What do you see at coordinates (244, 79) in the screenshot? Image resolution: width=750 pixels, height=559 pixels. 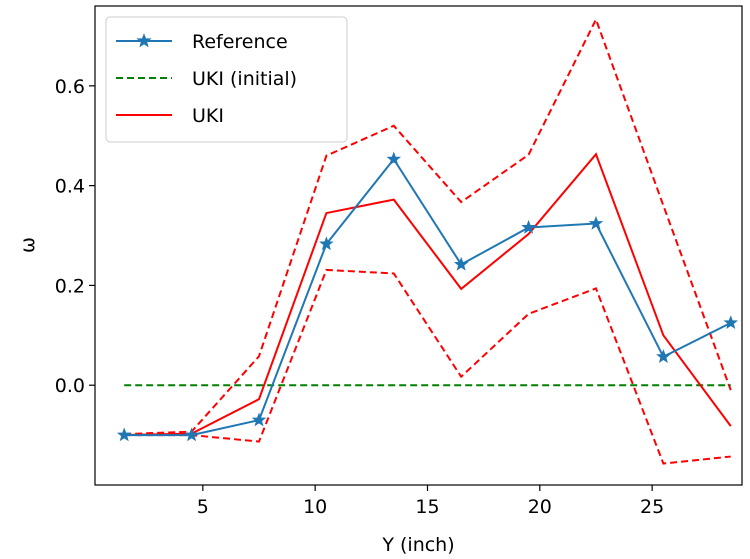 I see `legend-label-uki-initial: UKI (initial)` at bounding box center [244, 79].